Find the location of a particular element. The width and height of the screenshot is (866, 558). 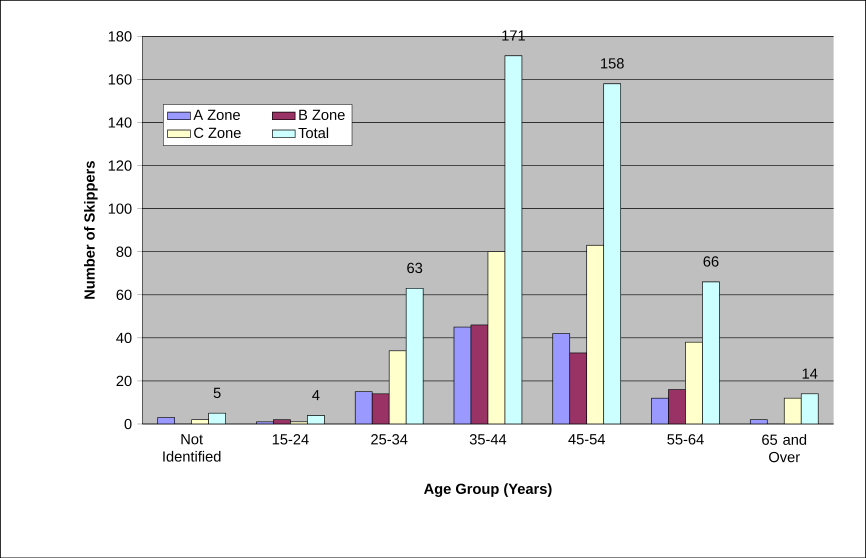

y-tick-label: 180 is located at coordinates (120, 36).